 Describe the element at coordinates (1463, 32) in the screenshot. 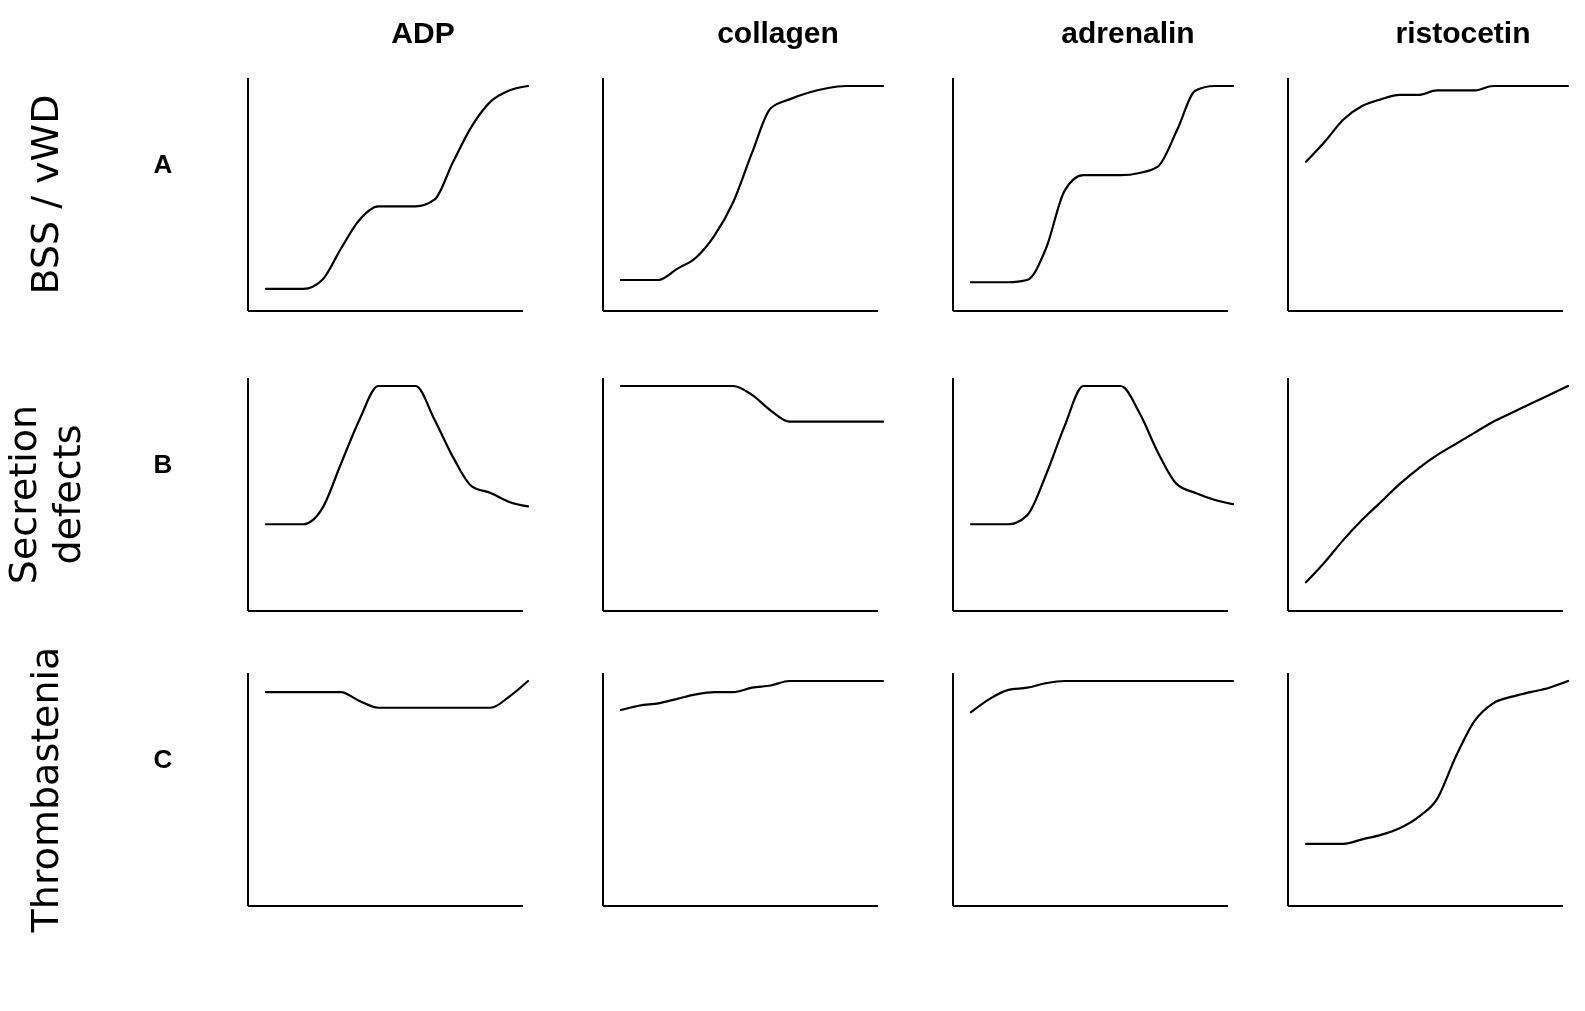

I see `chart-title: ristocetin` at that location.